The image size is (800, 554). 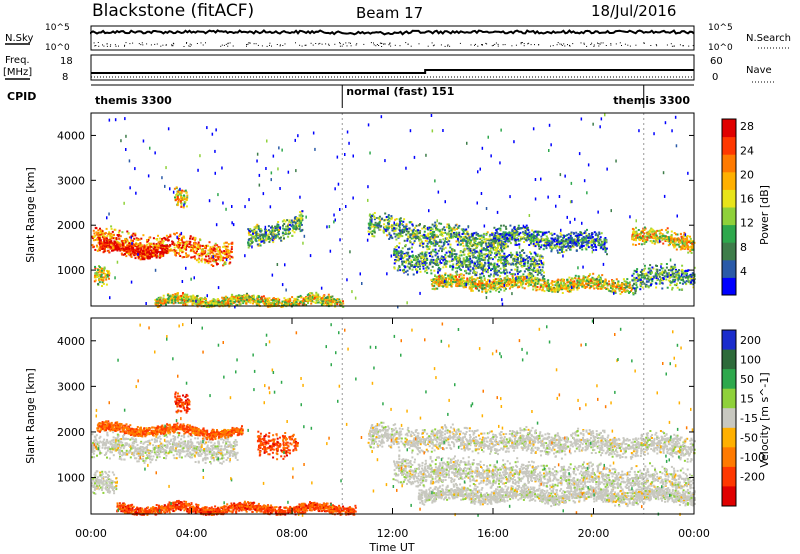 What do you see at coordinates (392, 32) in the screenshot?
I see `nsky-line` at bounding box center [392, 32].